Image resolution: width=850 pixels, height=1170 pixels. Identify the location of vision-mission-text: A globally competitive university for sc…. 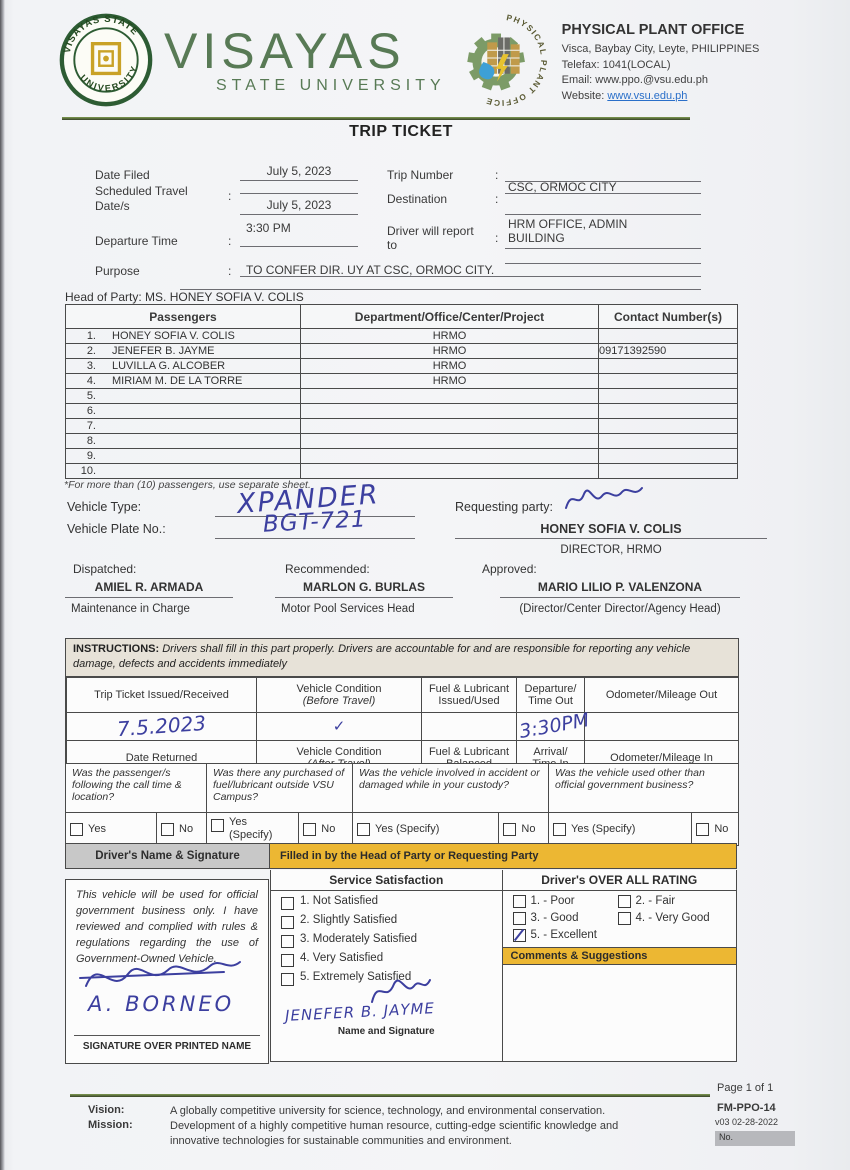
(394, 1126).